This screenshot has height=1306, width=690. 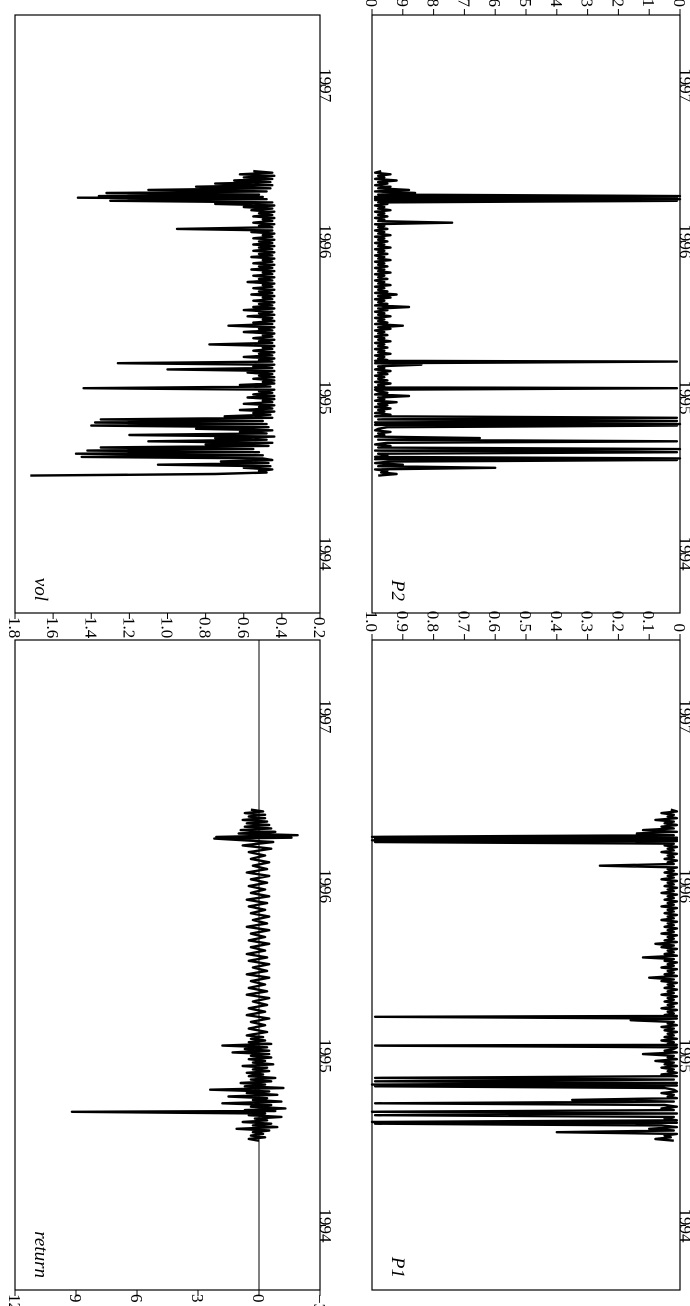 I want to click on y-tick-label-p1-5: 0.5, so click(x=525, y=621).